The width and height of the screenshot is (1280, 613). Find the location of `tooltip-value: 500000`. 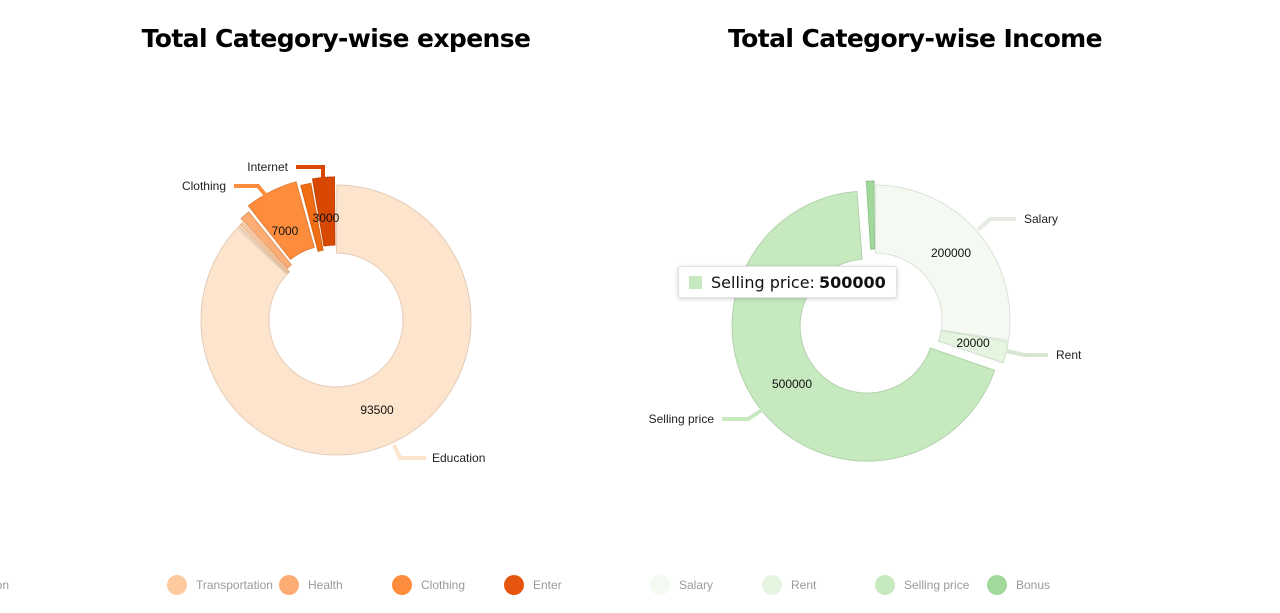

tooltip-value: 500000 is located at coordinates (852, 282).